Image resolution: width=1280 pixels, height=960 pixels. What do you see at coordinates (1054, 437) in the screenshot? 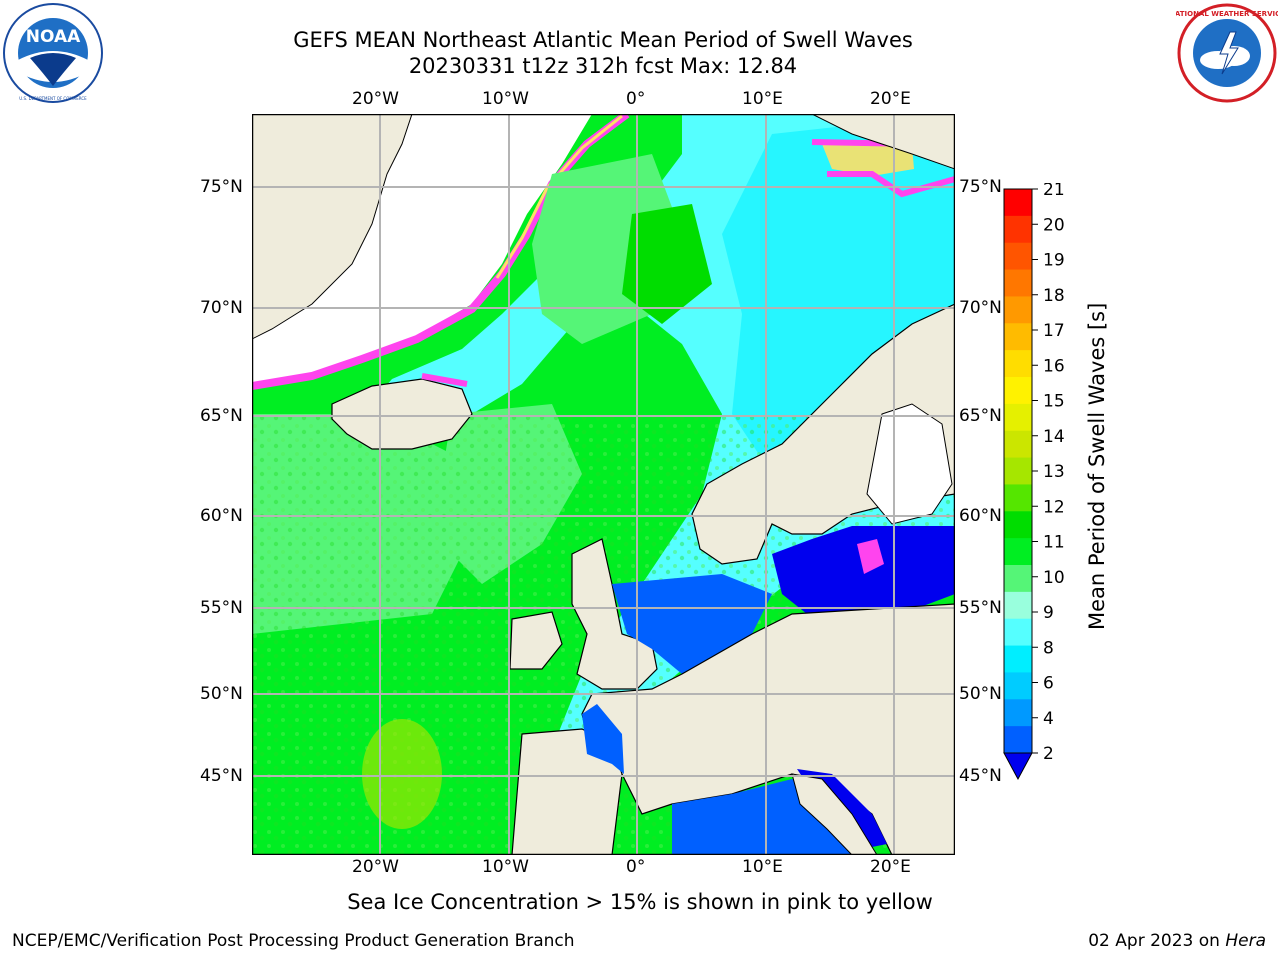
I see `colorbar-tick-label: 14` at bounding box center [1054, 437].